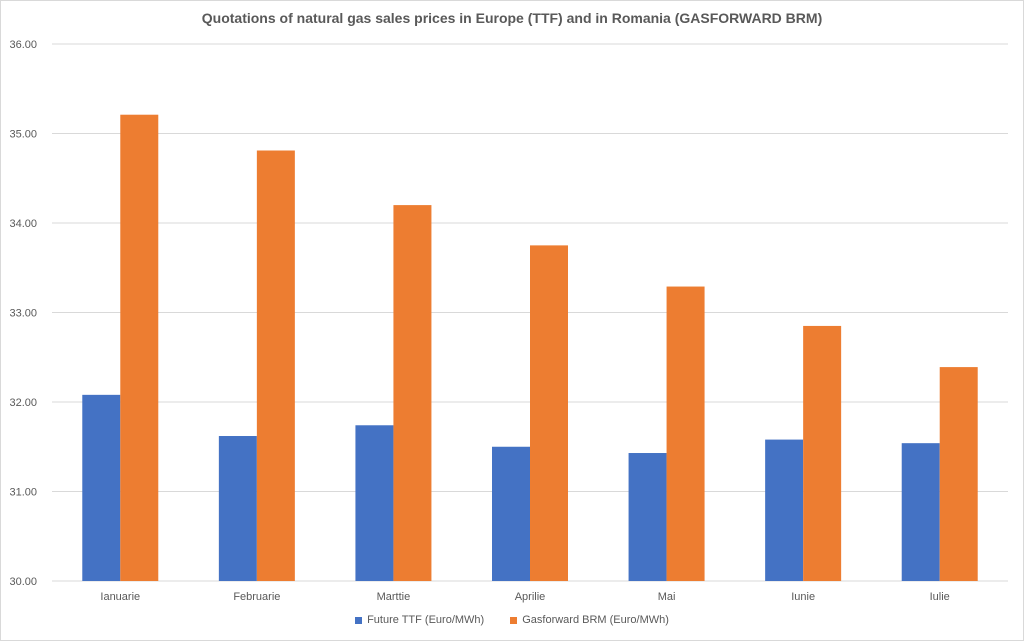 This screenshot has height=641, width=1024. I want to click on x-tick-label: Iulie, so click(940, 597).